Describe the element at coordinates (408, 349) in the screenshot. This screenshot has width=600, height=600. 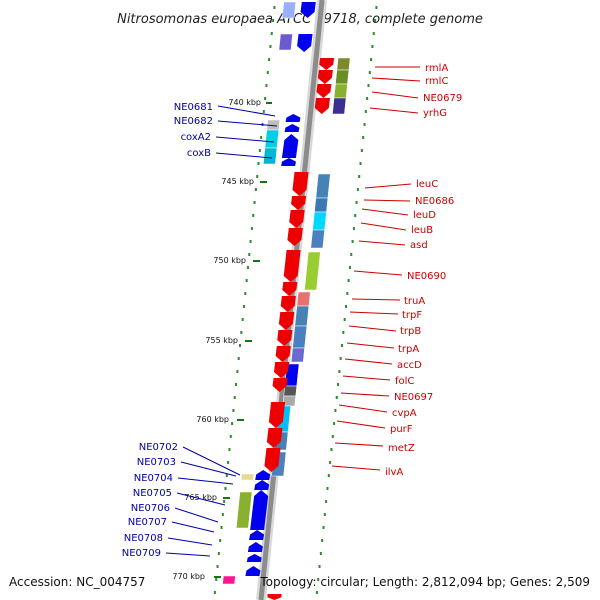
I see `svg-text: trpA` at that location.